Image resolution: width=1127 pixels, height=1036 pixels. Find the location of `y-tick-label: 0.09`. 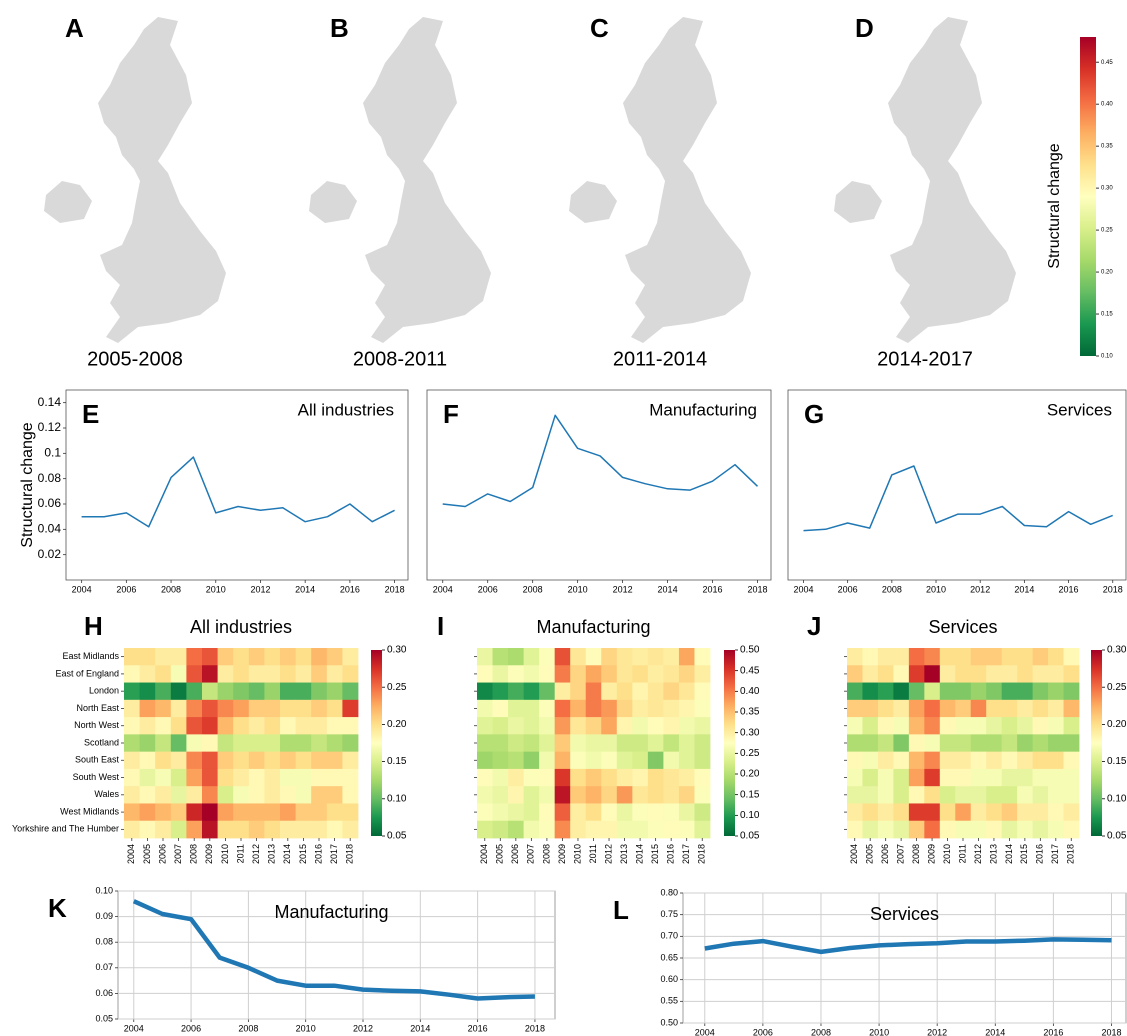

y-tick-label: 0.09 is located at coordinates (104, 916).